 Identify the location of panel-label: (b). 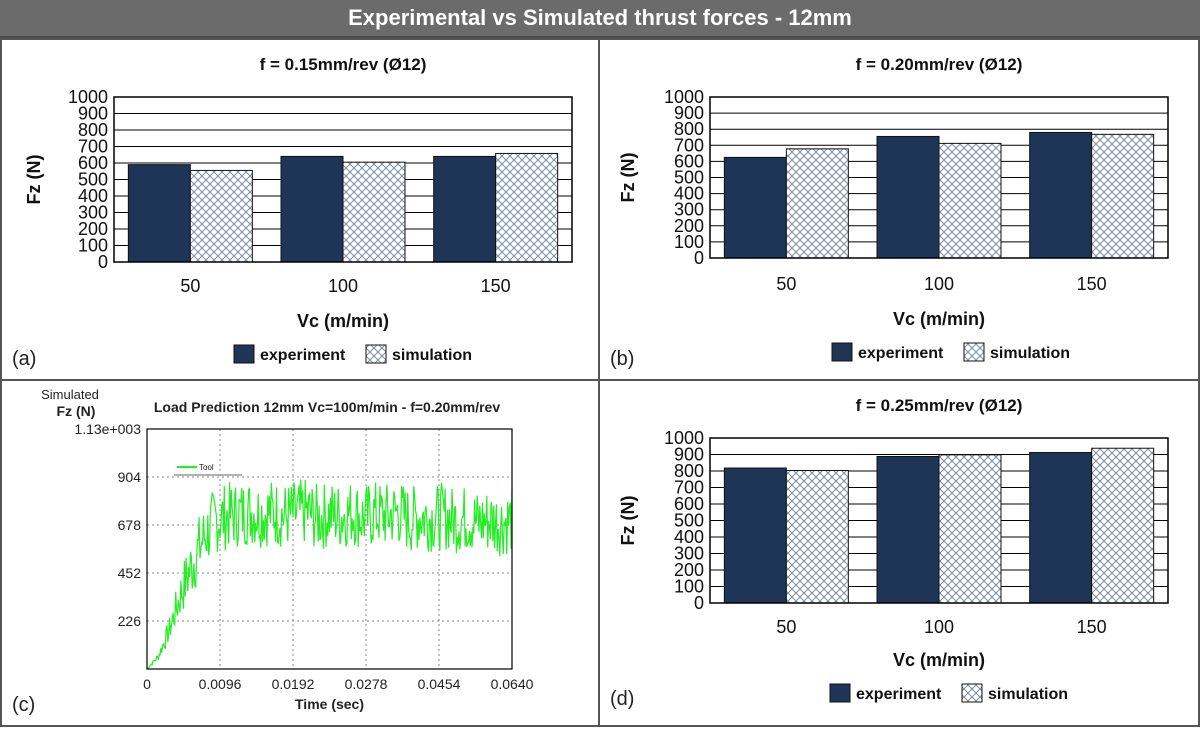
(622, 359).